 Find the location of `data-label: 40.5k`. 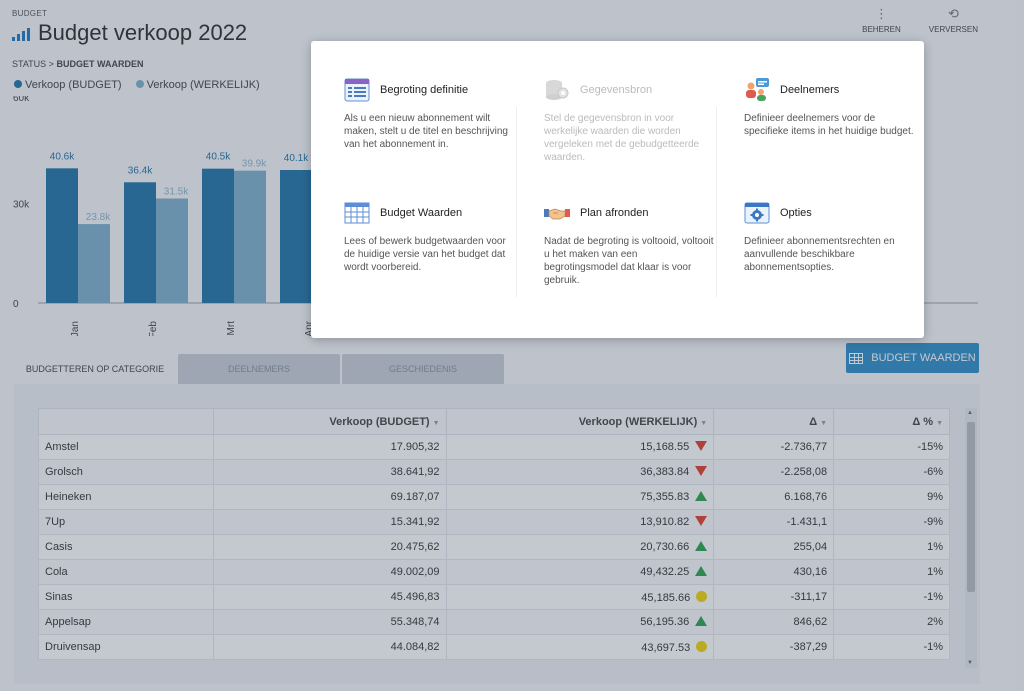

data-label: 40.5k is located at coordinates (218, 157).